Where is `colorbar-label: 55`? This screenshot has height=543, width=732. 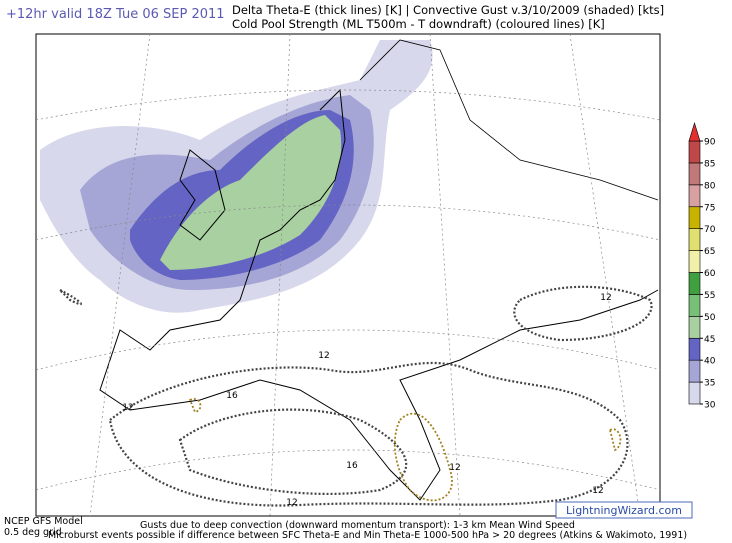 colorbar-label: 55 is located at coordinates (709, 296).